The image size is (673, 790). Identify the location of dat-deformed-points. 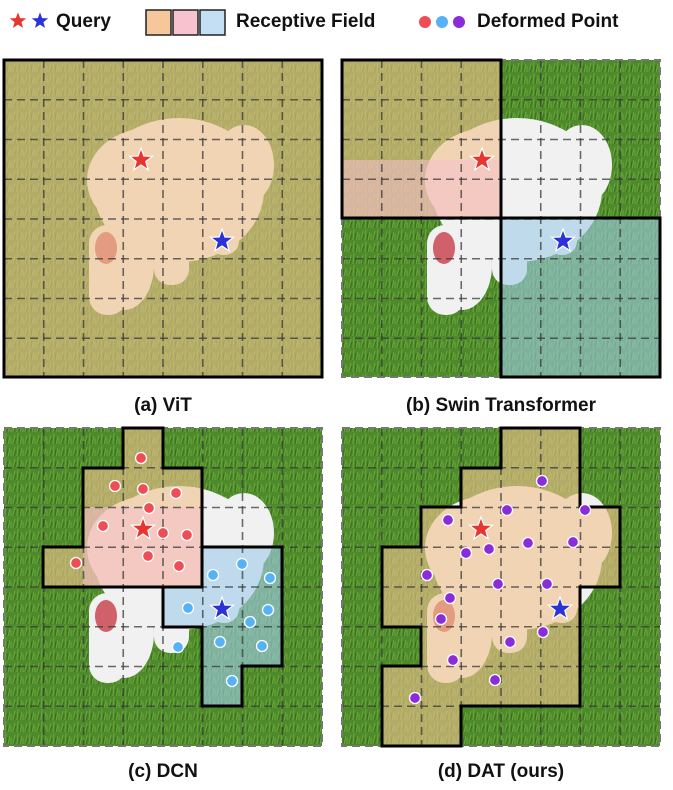
(500, 589).